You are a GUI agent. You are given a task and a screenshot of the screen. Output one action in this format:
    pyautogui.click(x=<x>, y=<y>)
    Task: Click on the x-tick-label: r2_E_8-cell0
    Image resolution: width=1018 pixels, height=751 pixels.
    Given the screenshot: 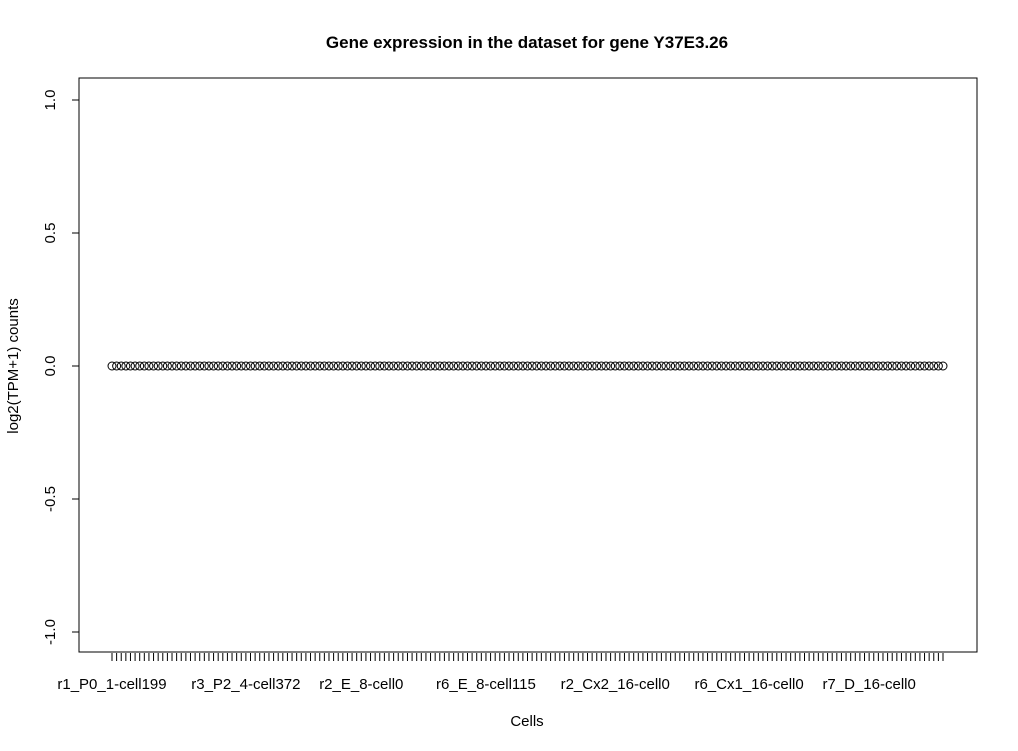 What is the action you would take?
    pyautogui.click(x=361, y=684)
    